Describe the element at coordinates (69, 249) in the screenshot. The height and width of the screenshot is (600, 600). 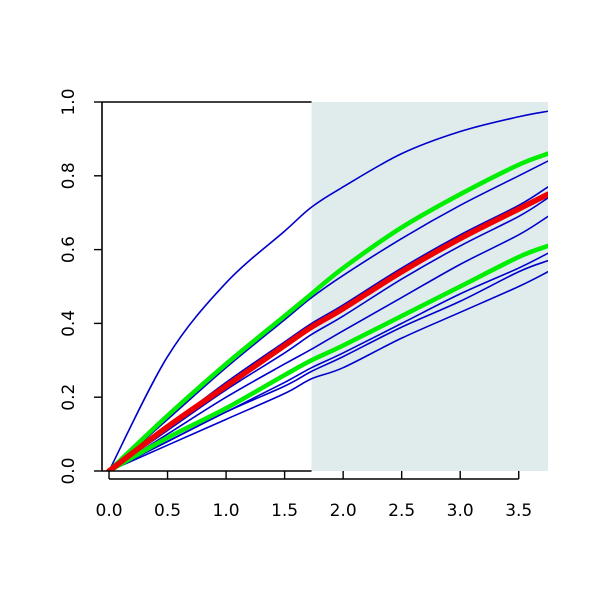
I see `y-tick-label: 0.6` at that location.